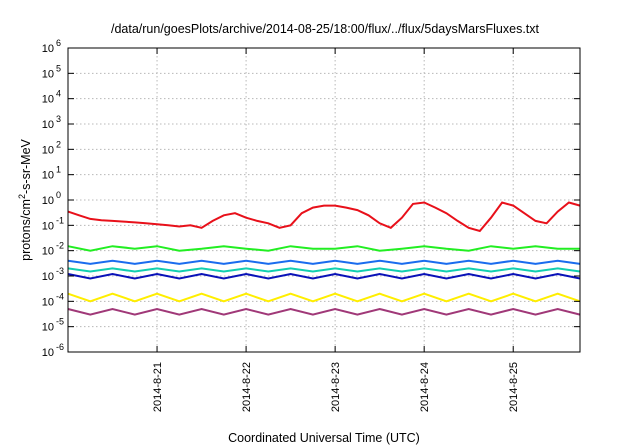  I want to click on y-tick-label: 10 -1, so click(53, 223).